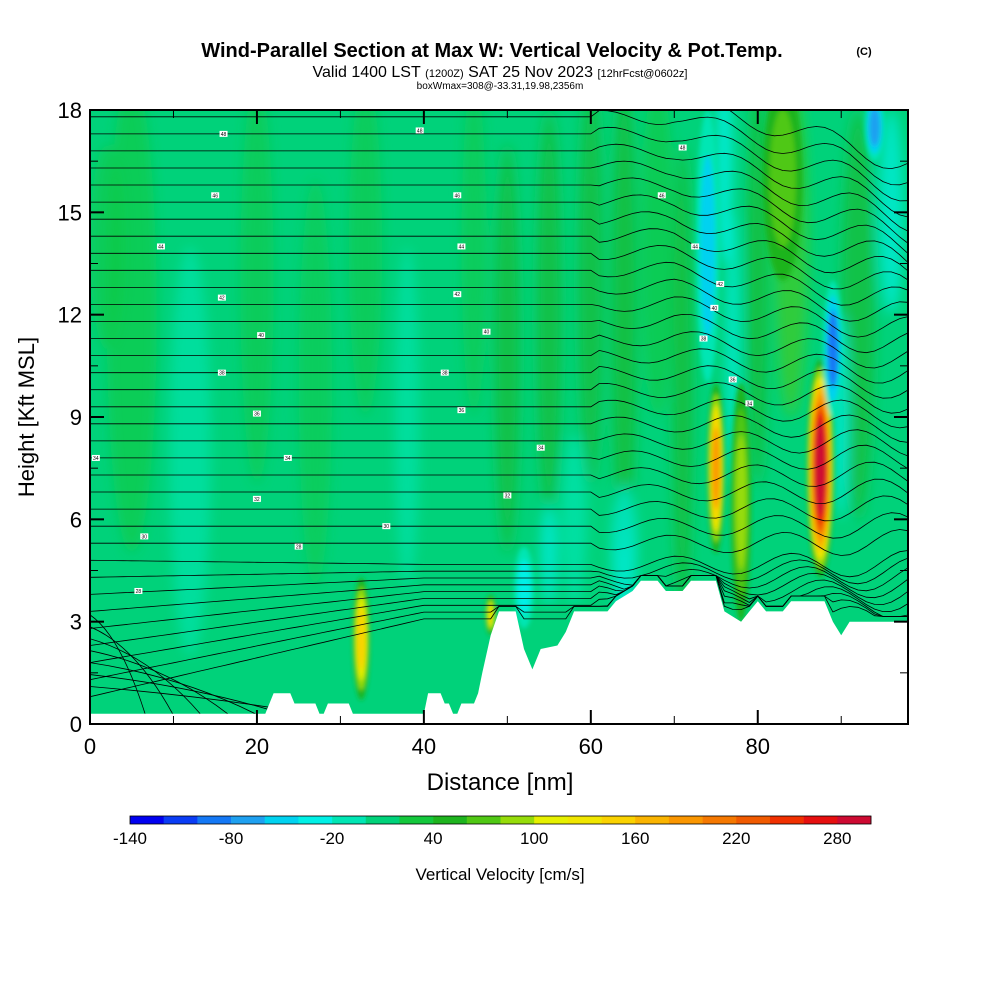 The height and width of the screenshot is (1000, 1000). What do you see at coordinates (386, 526) in the screenshot?
I see `theta-label: 30` at bounding box center [386, 526].